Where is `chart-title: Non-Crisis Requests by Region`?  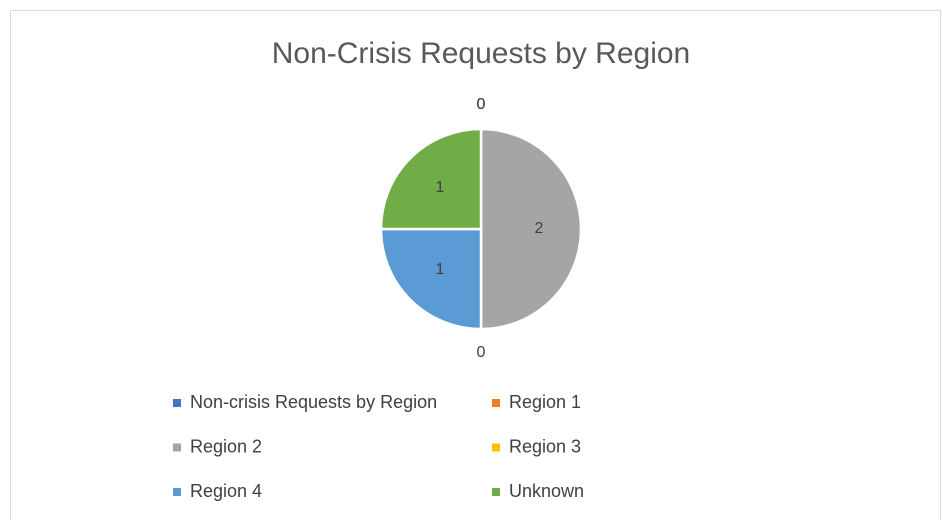
chart-title: Non-Crisis Requests by Region is located at coordinates (481, 53).